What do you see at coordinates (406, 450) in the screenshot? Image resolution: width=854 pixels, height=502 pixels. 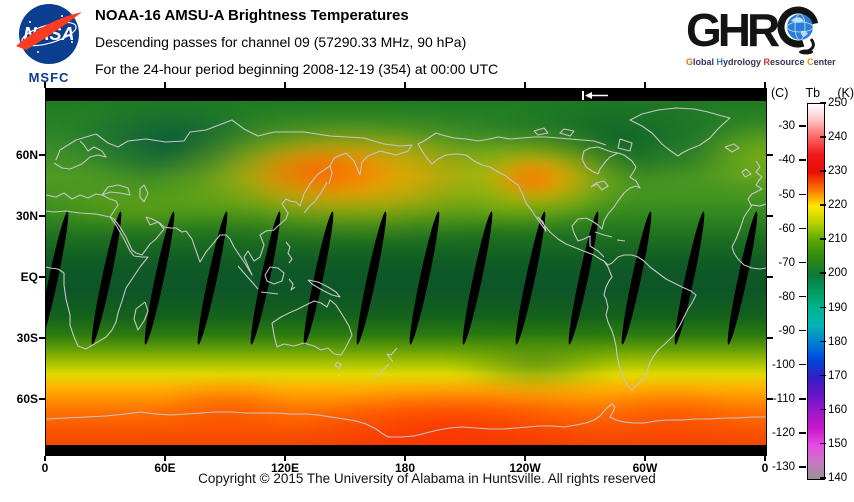 I see `no-data-band-south` at bounding box center [406, 450].